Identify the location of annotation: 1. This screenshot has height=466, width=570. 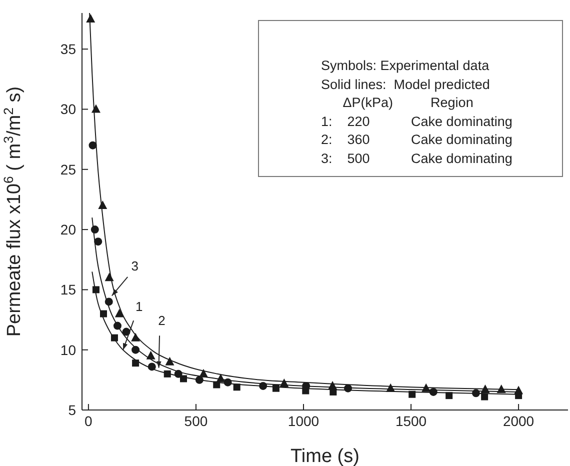
(139, 306).